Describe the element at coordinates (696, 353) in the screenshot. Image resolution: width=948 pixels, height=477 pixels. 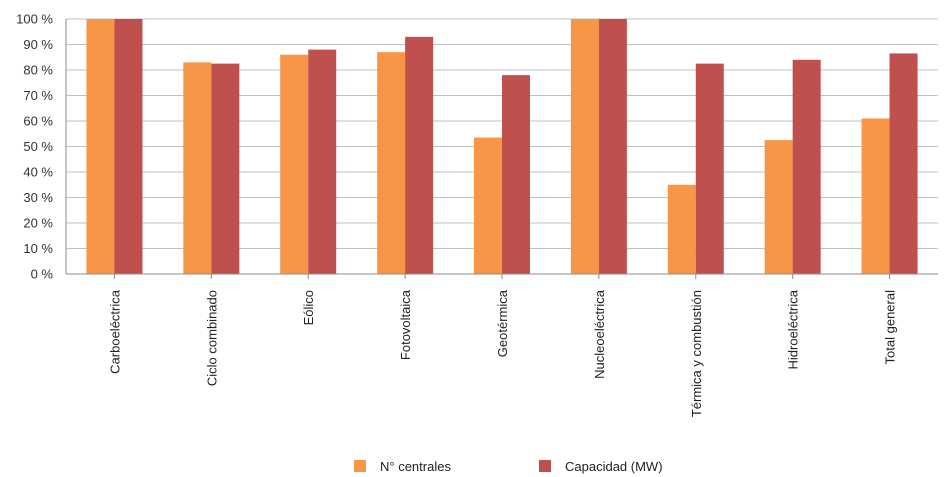
I see `x-tick-label: Térmica y combustión` at that location.